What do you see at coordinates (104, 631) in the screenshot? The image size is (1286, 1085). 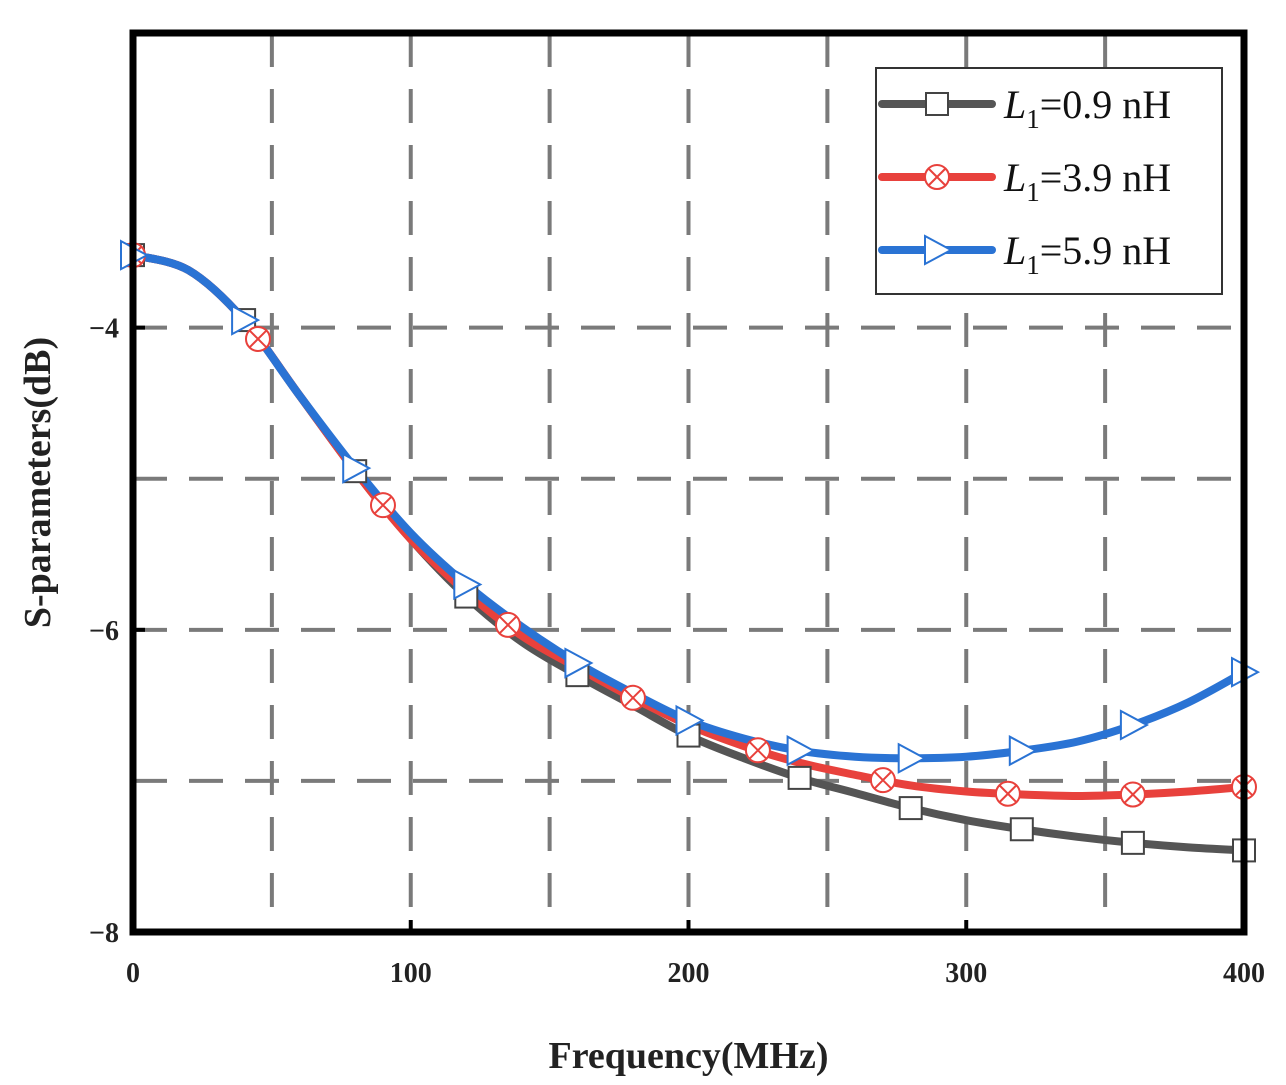 I see `y-tick-label: −6` at bounding box center [104, 631].